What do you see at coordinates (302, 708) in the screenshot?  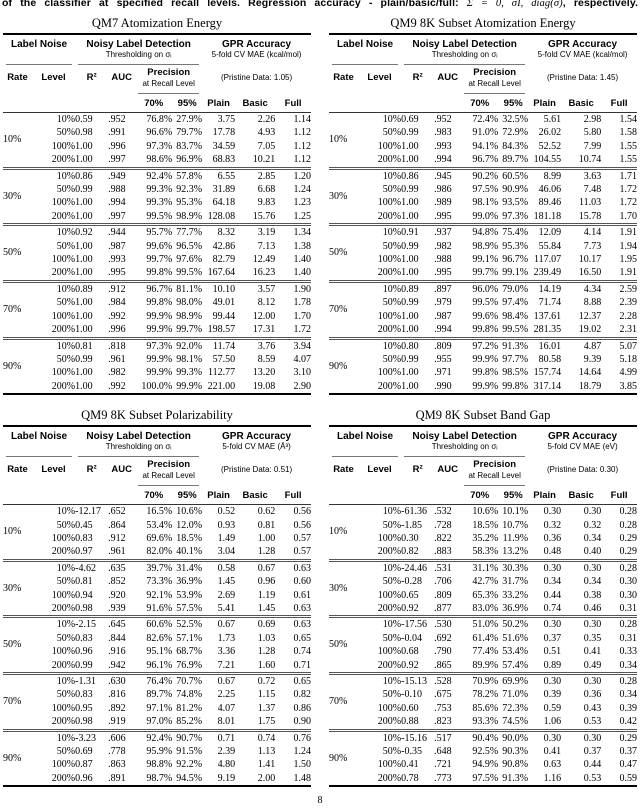 I see `mae-full-cell: 0.86` at bounding box center [302, 708].